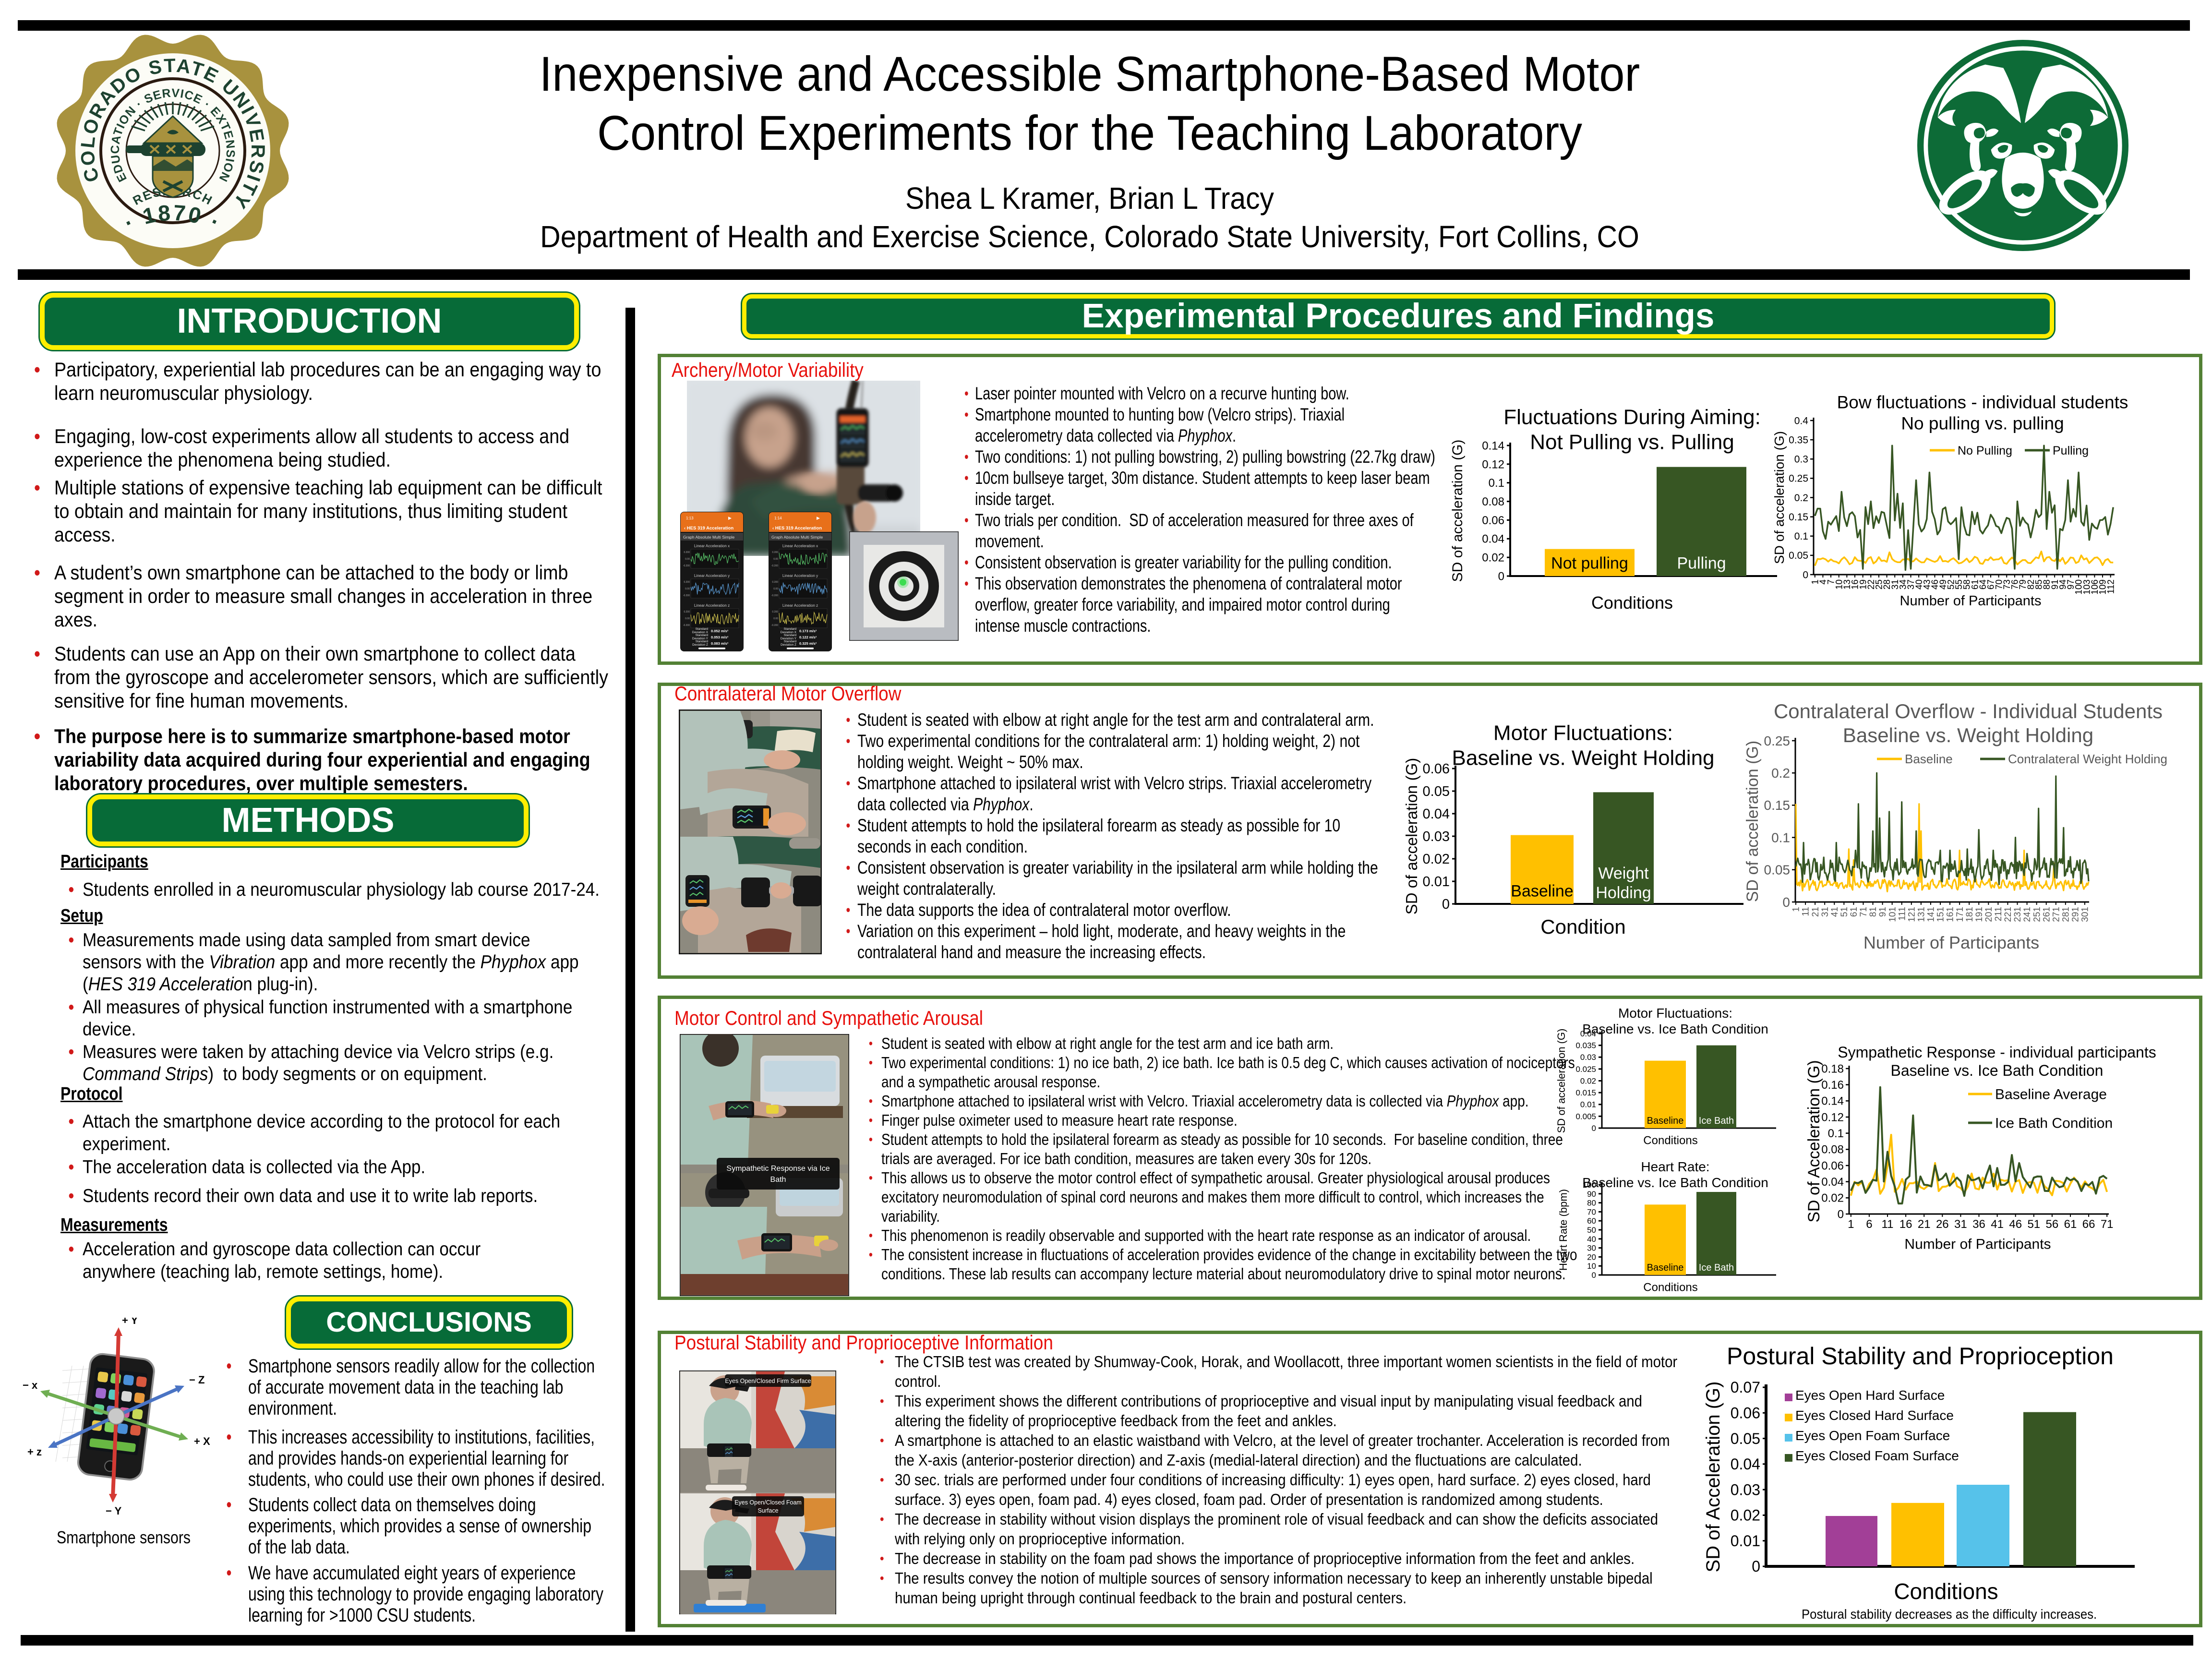 The image size is (2212, 1659). I want to click on svg-text: Condition, so click(1582, 926).